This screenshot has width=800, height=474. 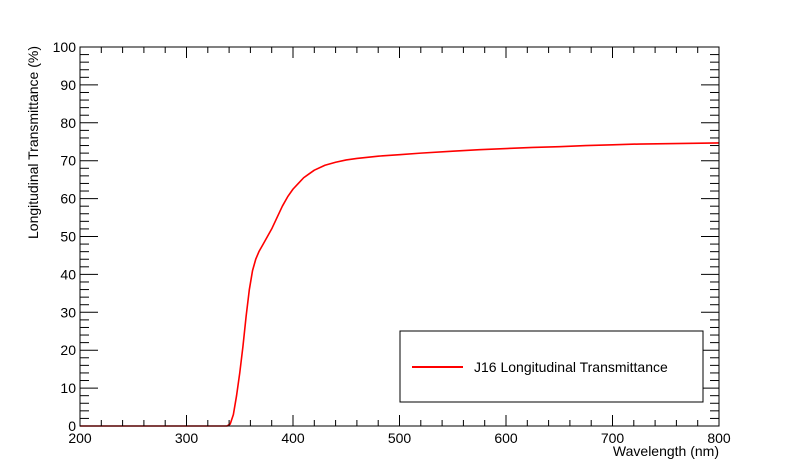 I want to click on y-tick-label: 80, so click(x=68, y=123).